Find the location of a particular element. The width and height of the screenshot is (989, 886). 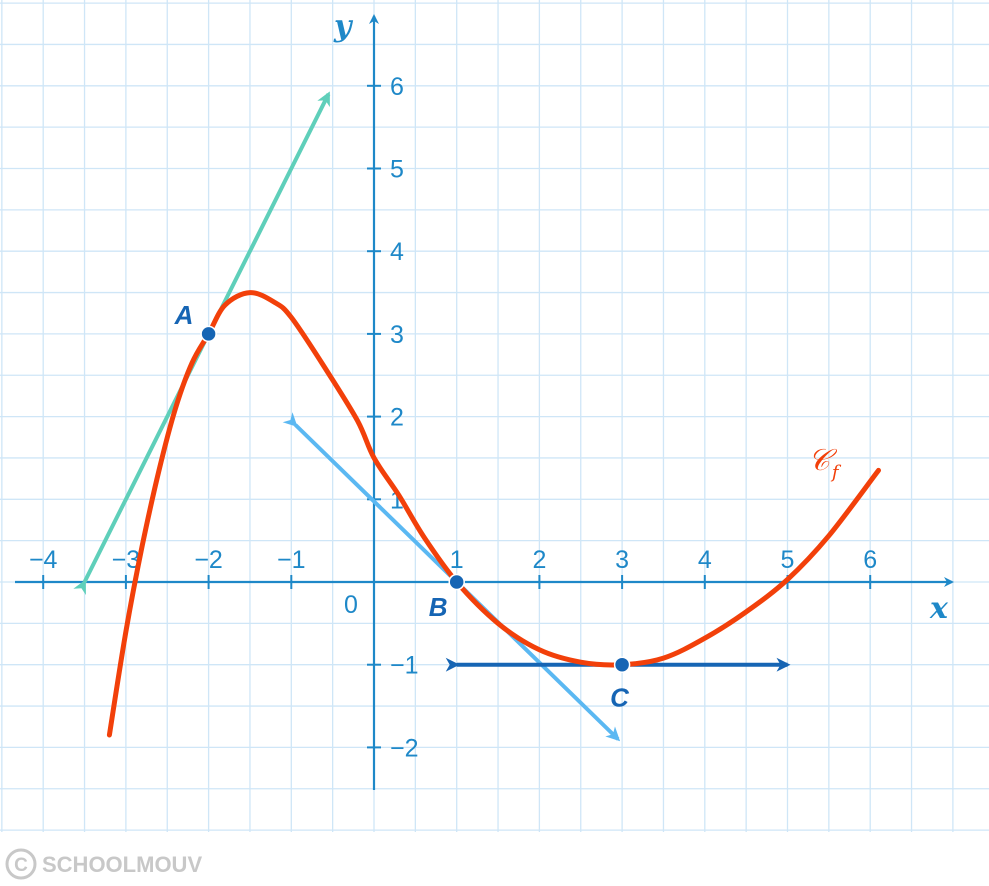

origin-label: 0 is located at coordinates (351, 605).